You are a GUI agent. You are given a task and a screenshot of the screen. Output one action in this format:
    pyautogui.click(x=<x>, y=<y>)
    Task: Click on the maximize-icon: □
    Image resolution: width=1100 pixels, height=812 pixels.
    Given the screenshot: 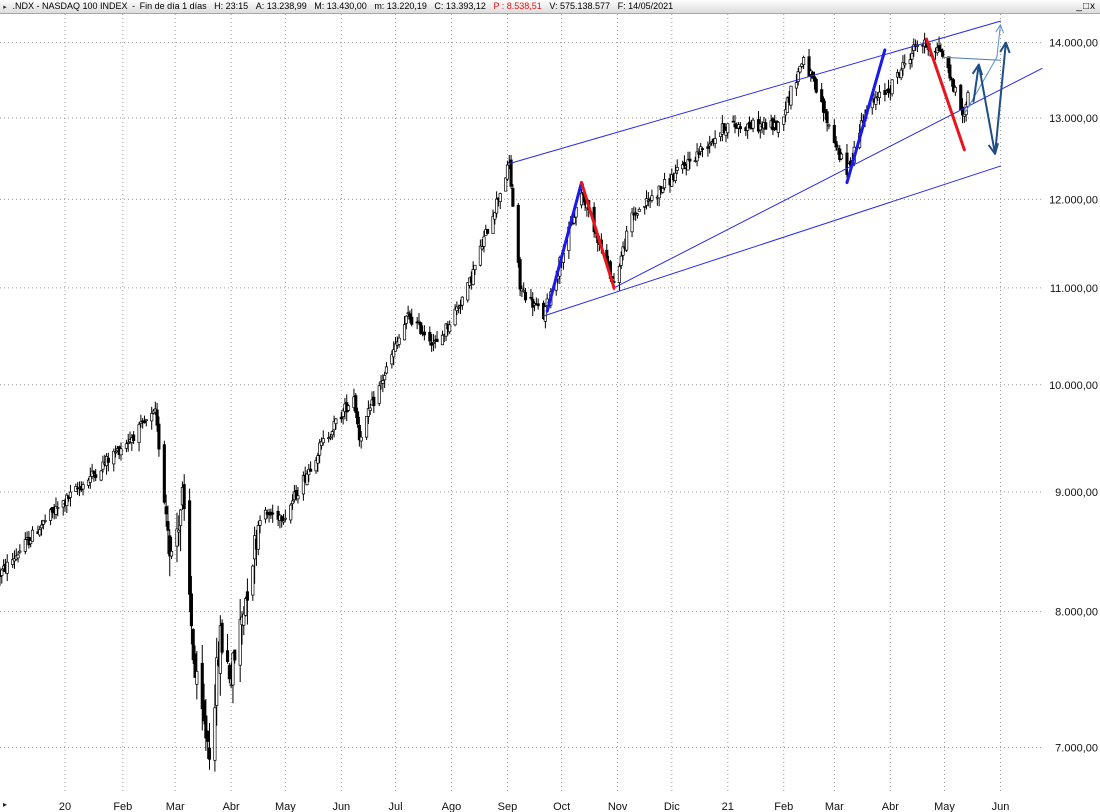 What is the action you would take?
    pyautogui.click(x=1086, y=6)
    